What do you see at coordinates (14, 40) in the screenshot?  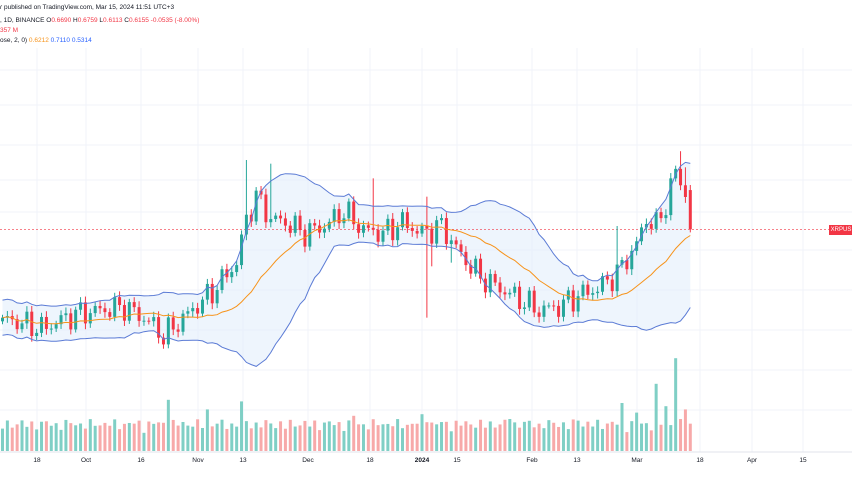 I see `bollinger-label: ose, 2, 0)` at bounding box center [14, 40].